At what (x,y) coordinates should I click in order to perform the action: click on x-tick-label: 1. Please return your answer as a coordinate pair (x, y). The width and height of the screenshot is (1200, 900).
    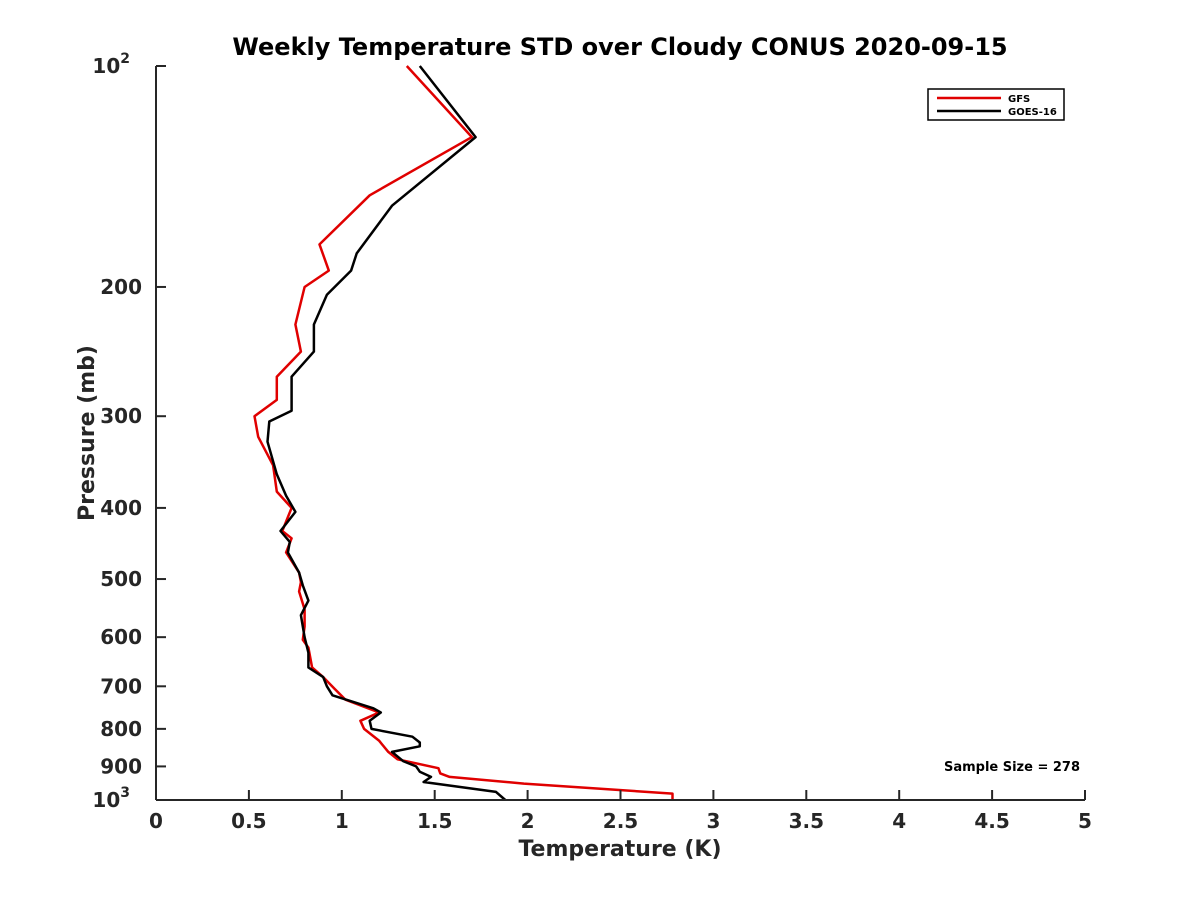
    Looking at the image, I should click on (342, 821).